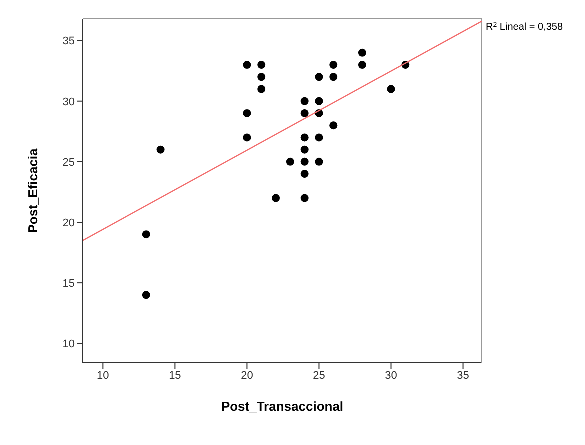 This screenshot has width=585, height=445. I want to click on y-tick-label: 30, so click(68, 102).